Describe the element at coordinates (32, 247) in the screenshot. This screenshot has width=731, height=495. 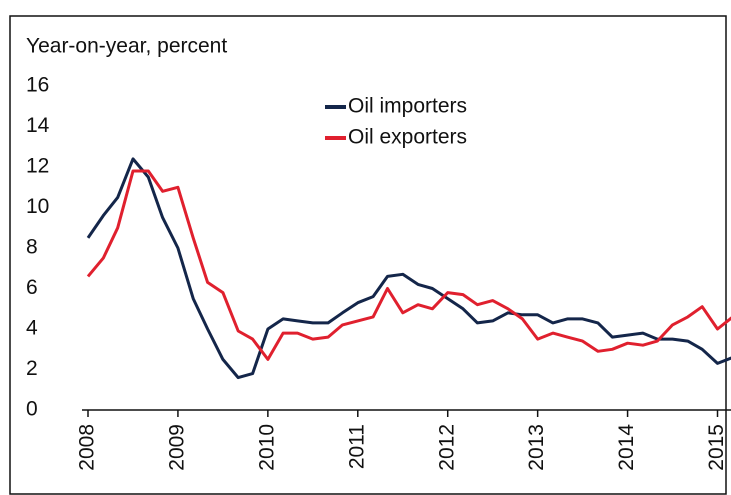
I see `y-tick-label: 8` at that location.